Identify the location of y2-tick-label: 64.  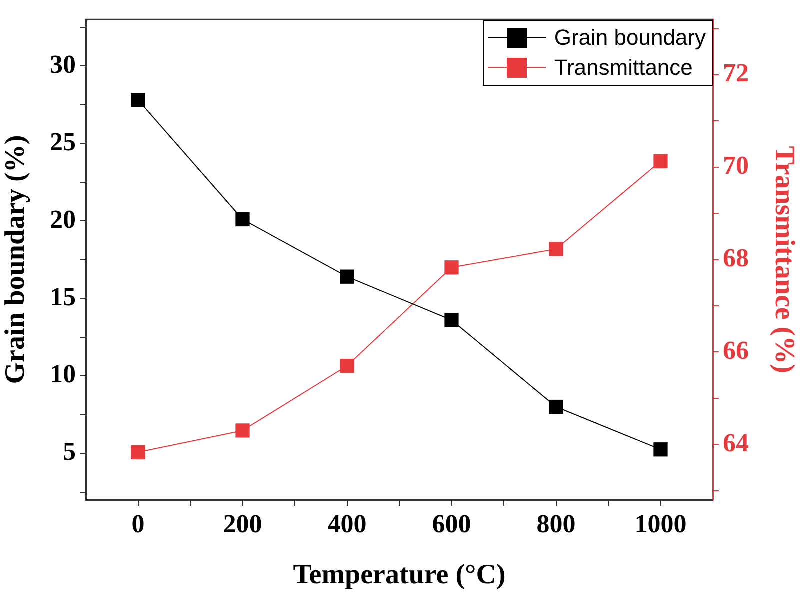
(736, 443).